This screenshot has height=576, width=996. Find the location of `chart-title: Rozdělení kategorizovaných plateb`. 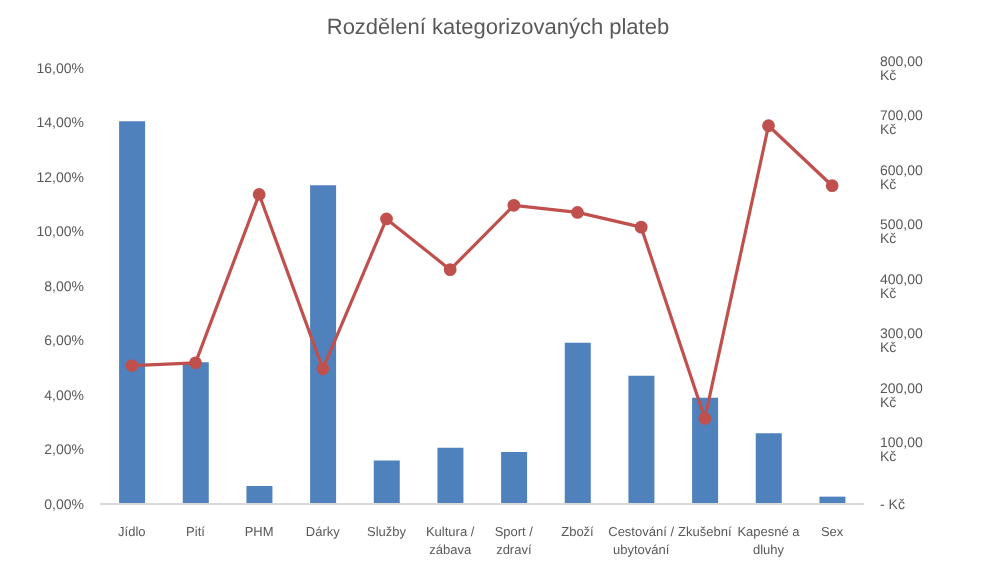

chart-title: Rozdělení kategorizovaných plateb is located at coordinates (498, 30).